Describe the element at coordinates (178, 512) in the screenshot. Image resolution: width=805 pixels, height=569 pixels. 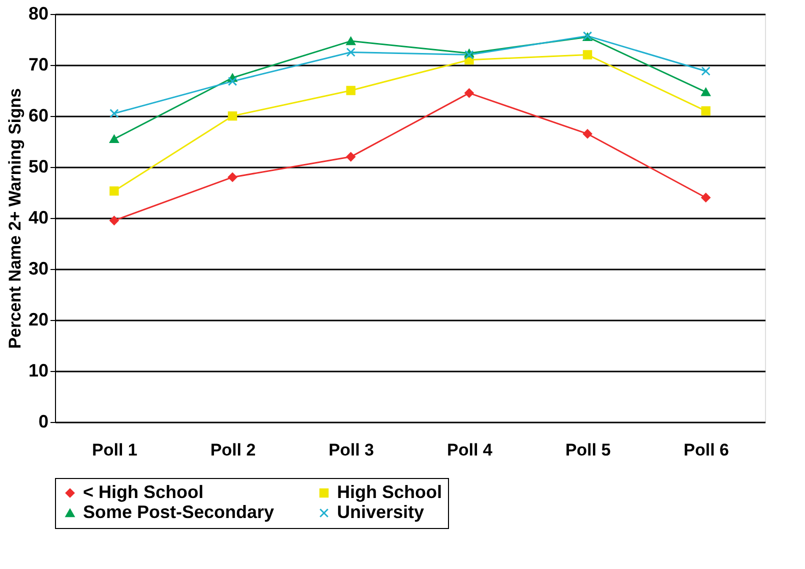
I see `legend-label: Some Post-Secondary` at that location.